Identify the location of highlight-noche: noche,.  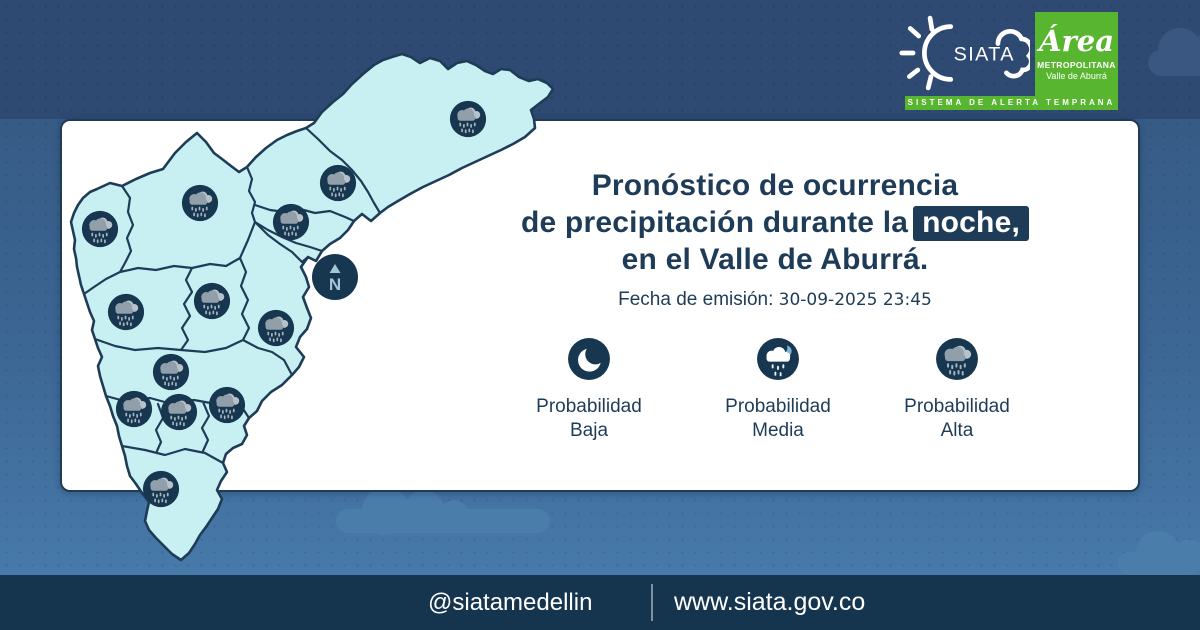
(971, 223).